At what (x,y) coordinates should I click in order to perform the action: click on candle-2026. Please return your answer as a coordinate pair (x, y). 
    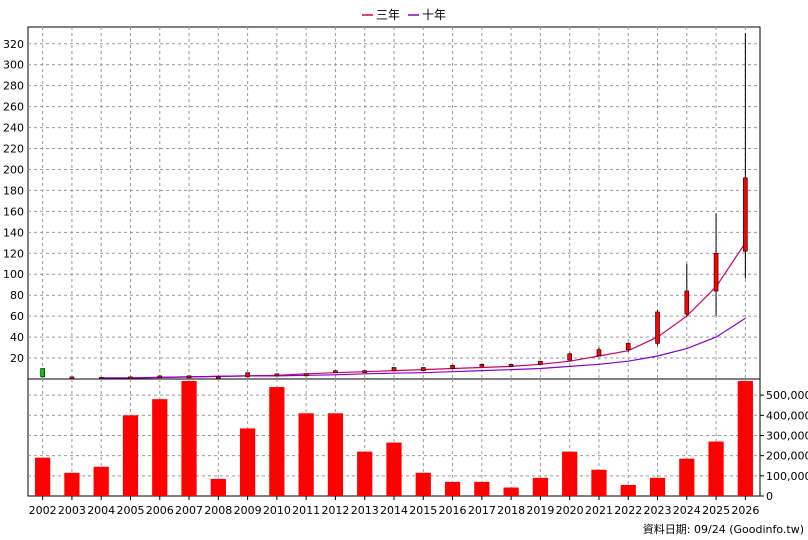
    Looking at the image, I should click on (745, 156).